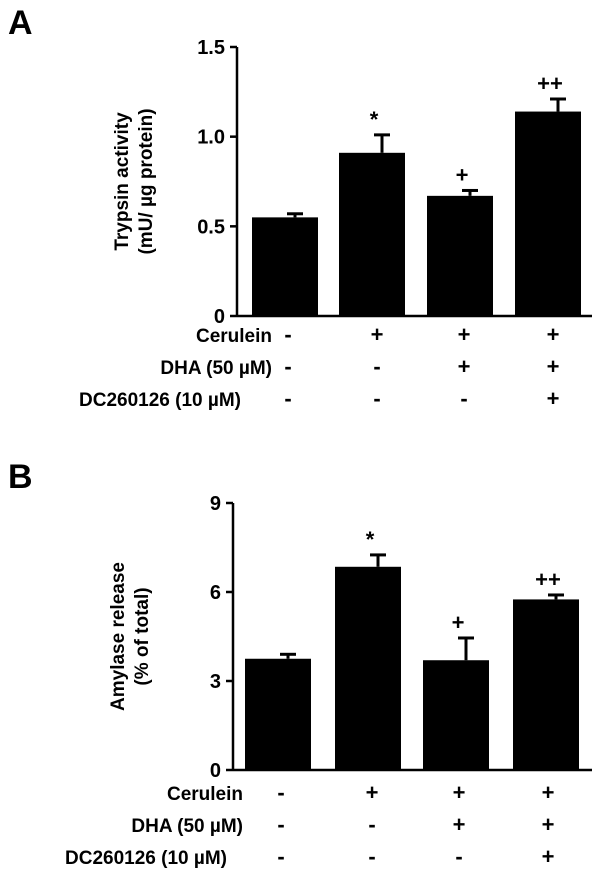 The height and width of the screenshot is (882, 597). What do you see at coordinates (20, 23) in the screenshot?
I see `panel-label: A` at bounding box center [20, 23].